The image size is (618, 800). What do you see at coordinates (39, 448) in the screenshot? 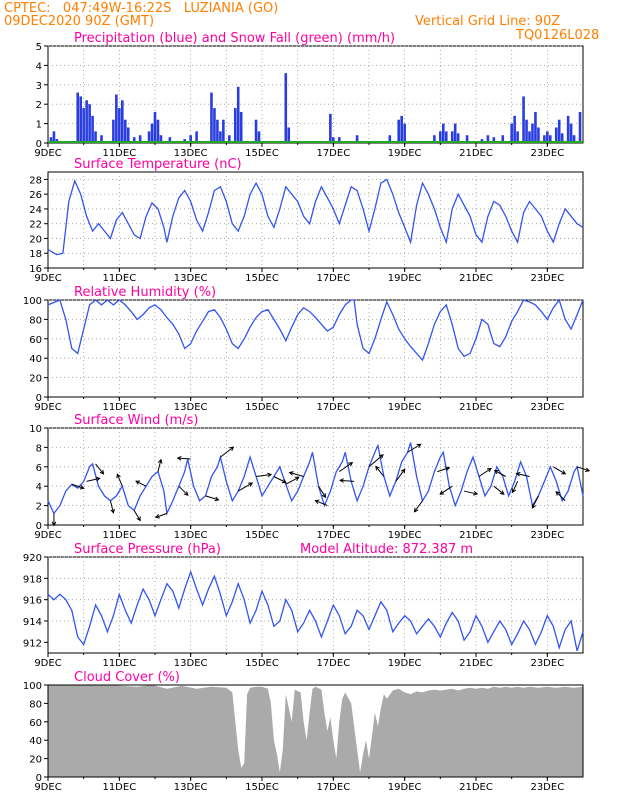
I see `y-tick-label: 8` at bounding box center [39, 448].